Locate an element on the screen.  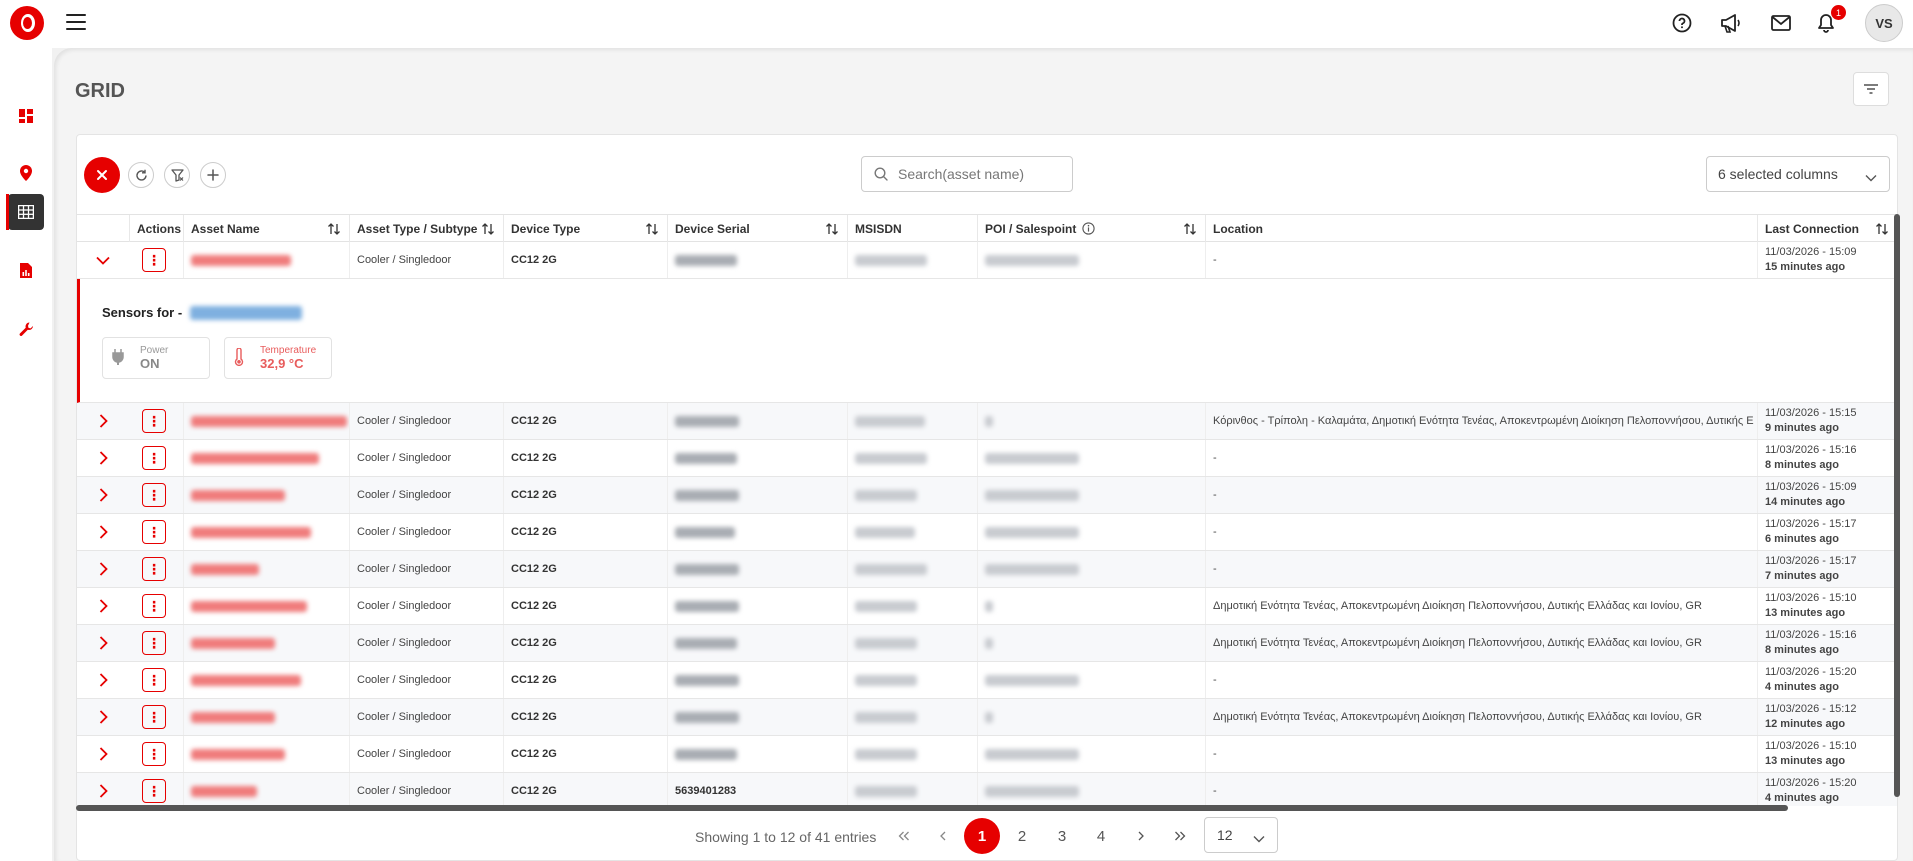
header-device-type: Device Type is located at coordinates (585, 228).